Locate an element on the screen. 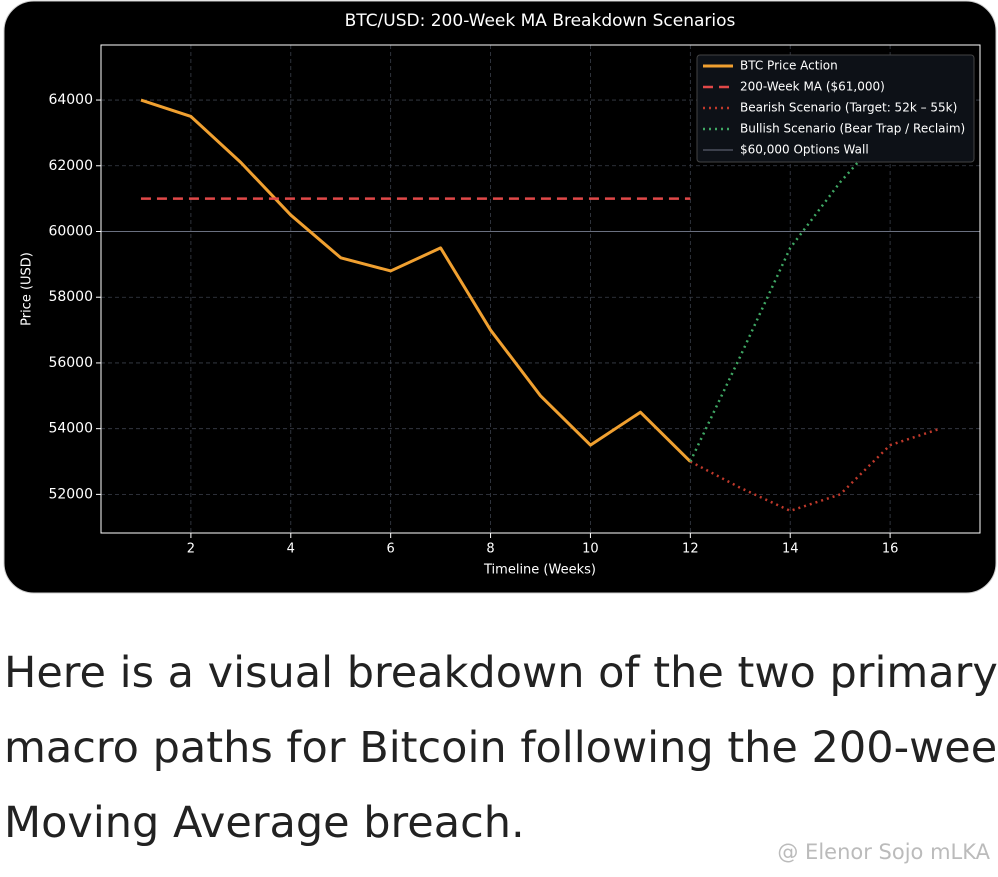 Image resolution: width=998 pixels, height=877 pixels. watermark: @ Elenor Sojo mLKA is located at coordinates (883, 852).